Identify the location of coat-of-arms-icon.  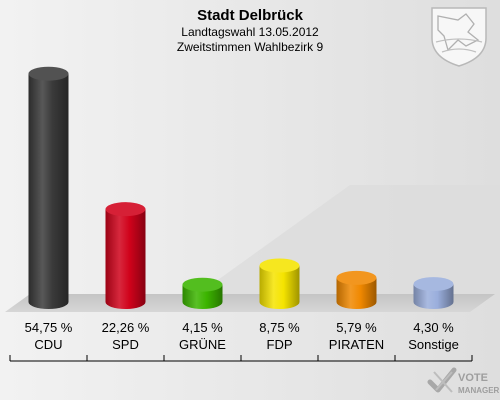
(459, 37).